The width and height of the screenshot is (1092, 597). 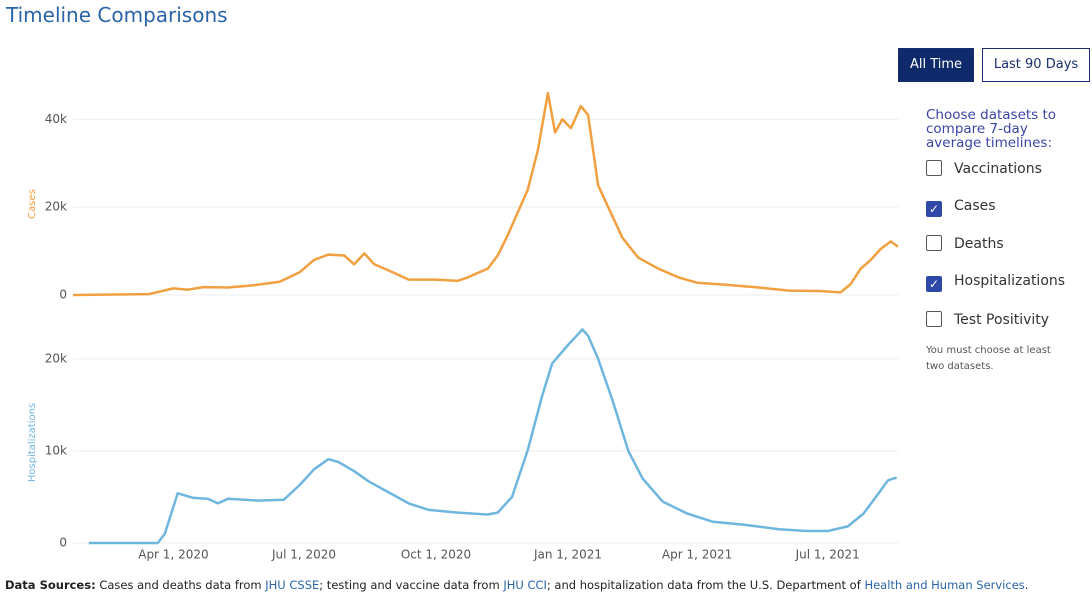 What do you see at coordinates (936, 65) in the screenshot?
I see `time-range-button: All Time` at bounding box center [936, 65].